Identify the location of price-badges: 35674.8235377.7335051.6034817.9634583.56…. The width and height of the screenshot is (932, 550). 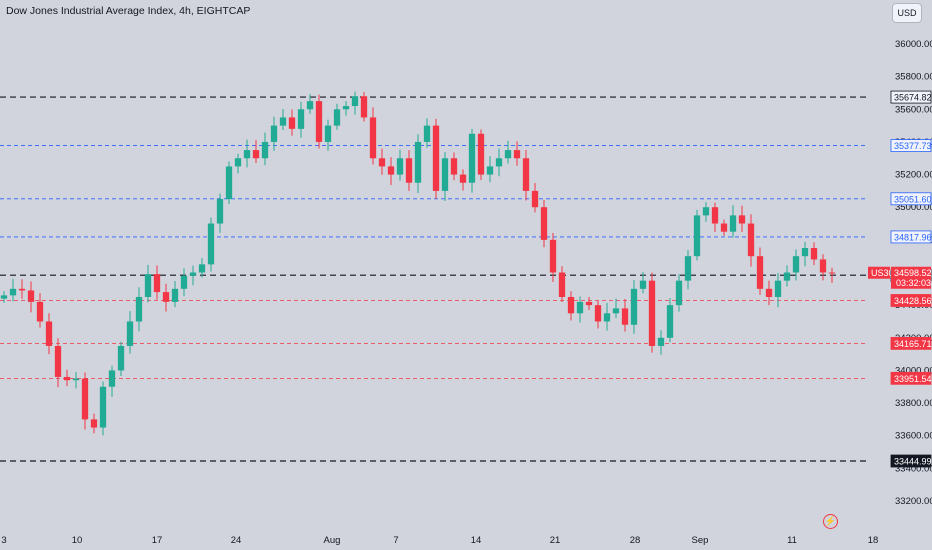
(900, 279).